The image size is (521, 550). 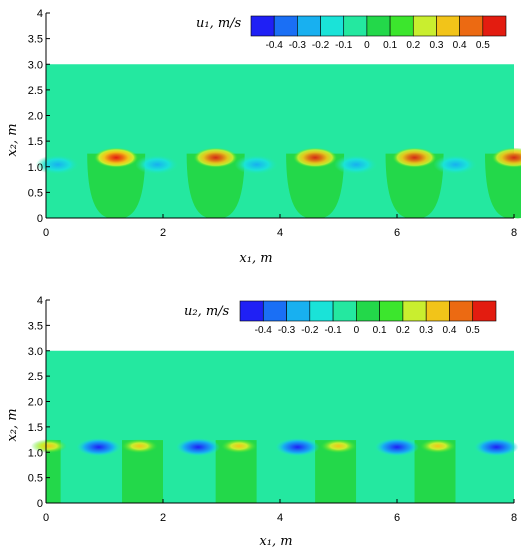 What do you see at coordinates (275, 541) in the screenshot?
I see `x-axis-label-u2: x₁, m` at bounding box center [275, 541].